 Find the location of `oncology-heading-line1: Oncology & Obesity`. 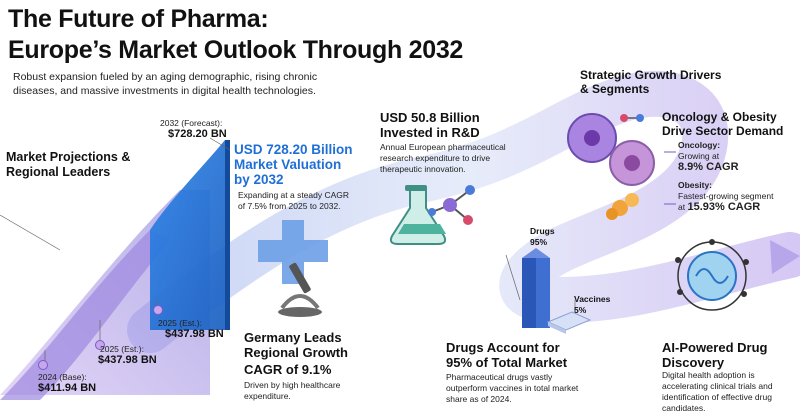

oncology-heading-line1: Oncology & Obesity is located at coordinates (719, 117).